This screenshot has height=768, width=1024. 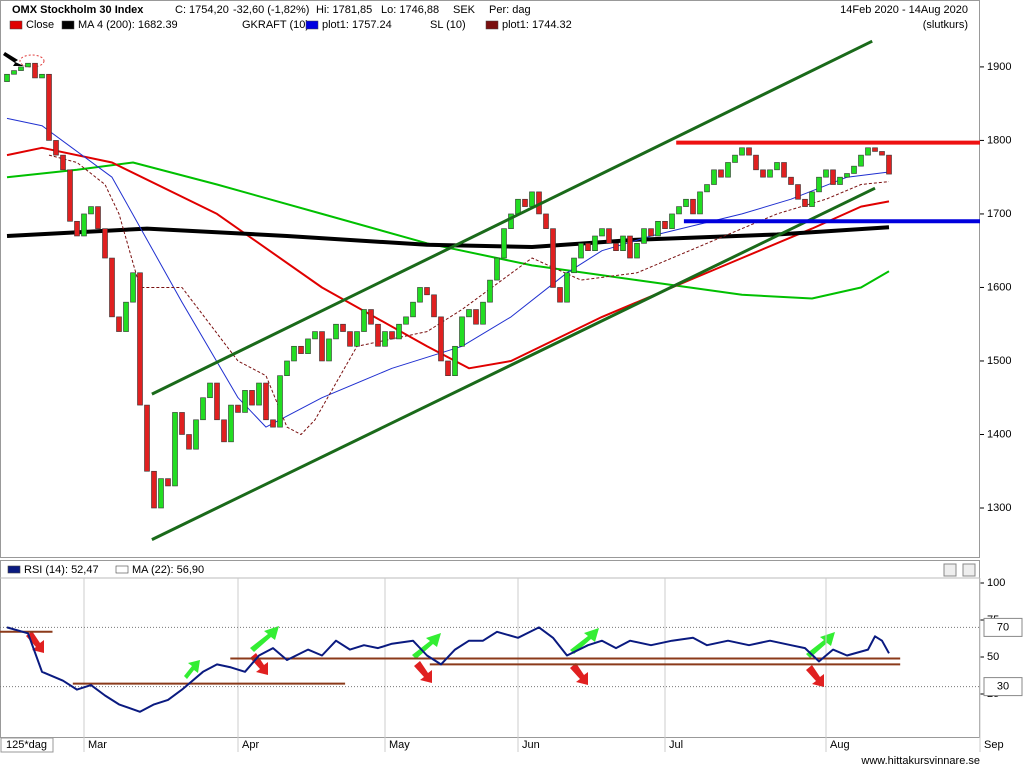 What do you see at coordinates (128, 25) in the screenshot?
I see `legend-label: MA 4 (200): 1682.39` at bounding box center [128, 25].